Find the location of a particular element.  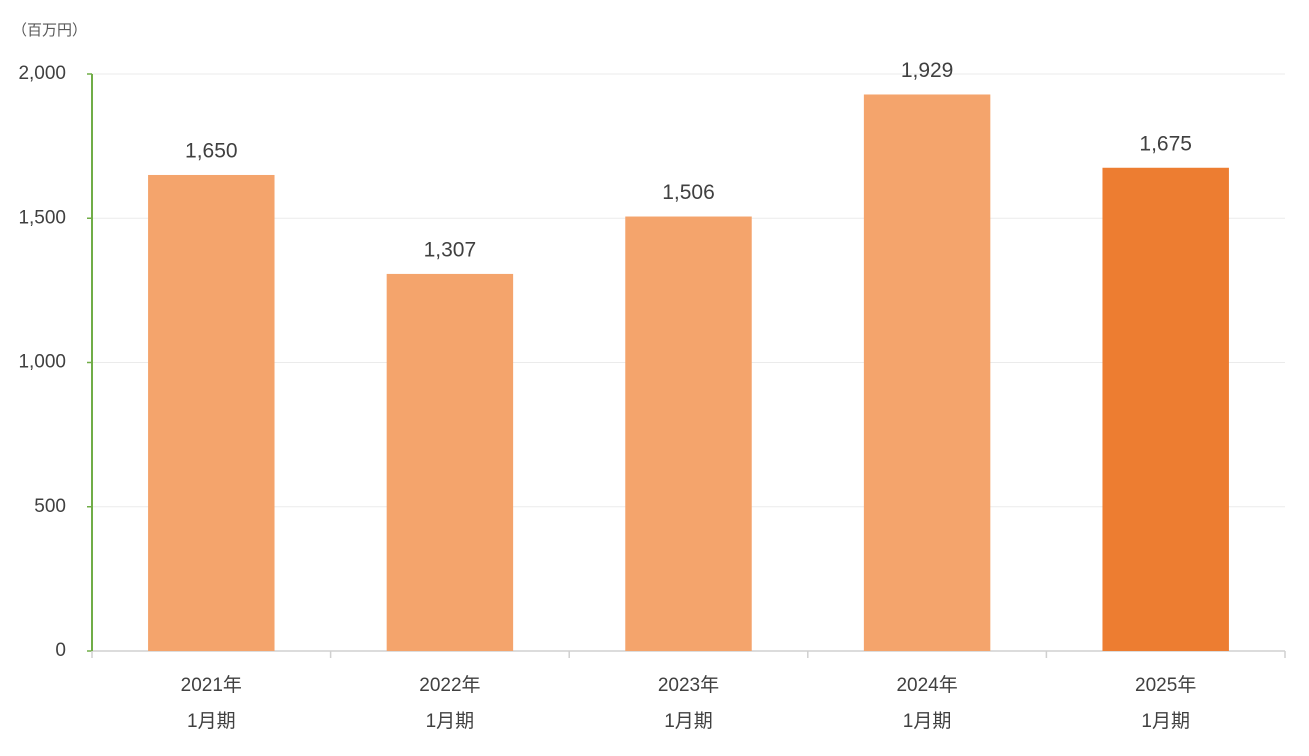

y-tick-label: 0 is located at coordinates (60, 650).